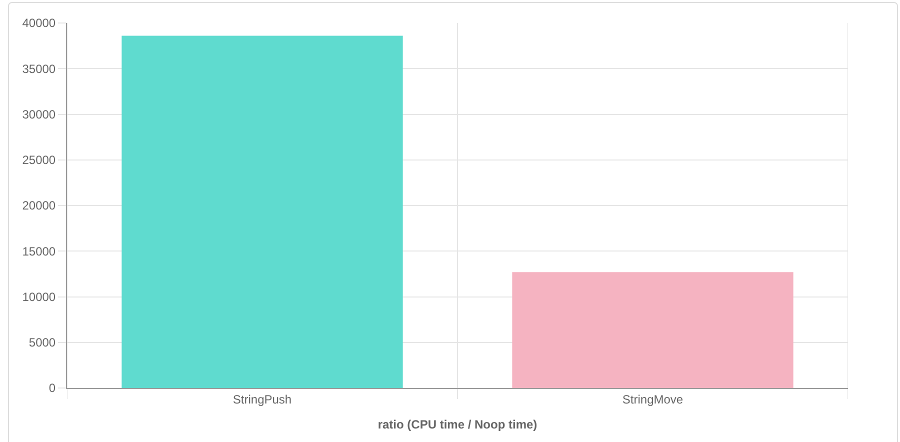  I want to click on y-tick-label: 15000, so click(39, 251).